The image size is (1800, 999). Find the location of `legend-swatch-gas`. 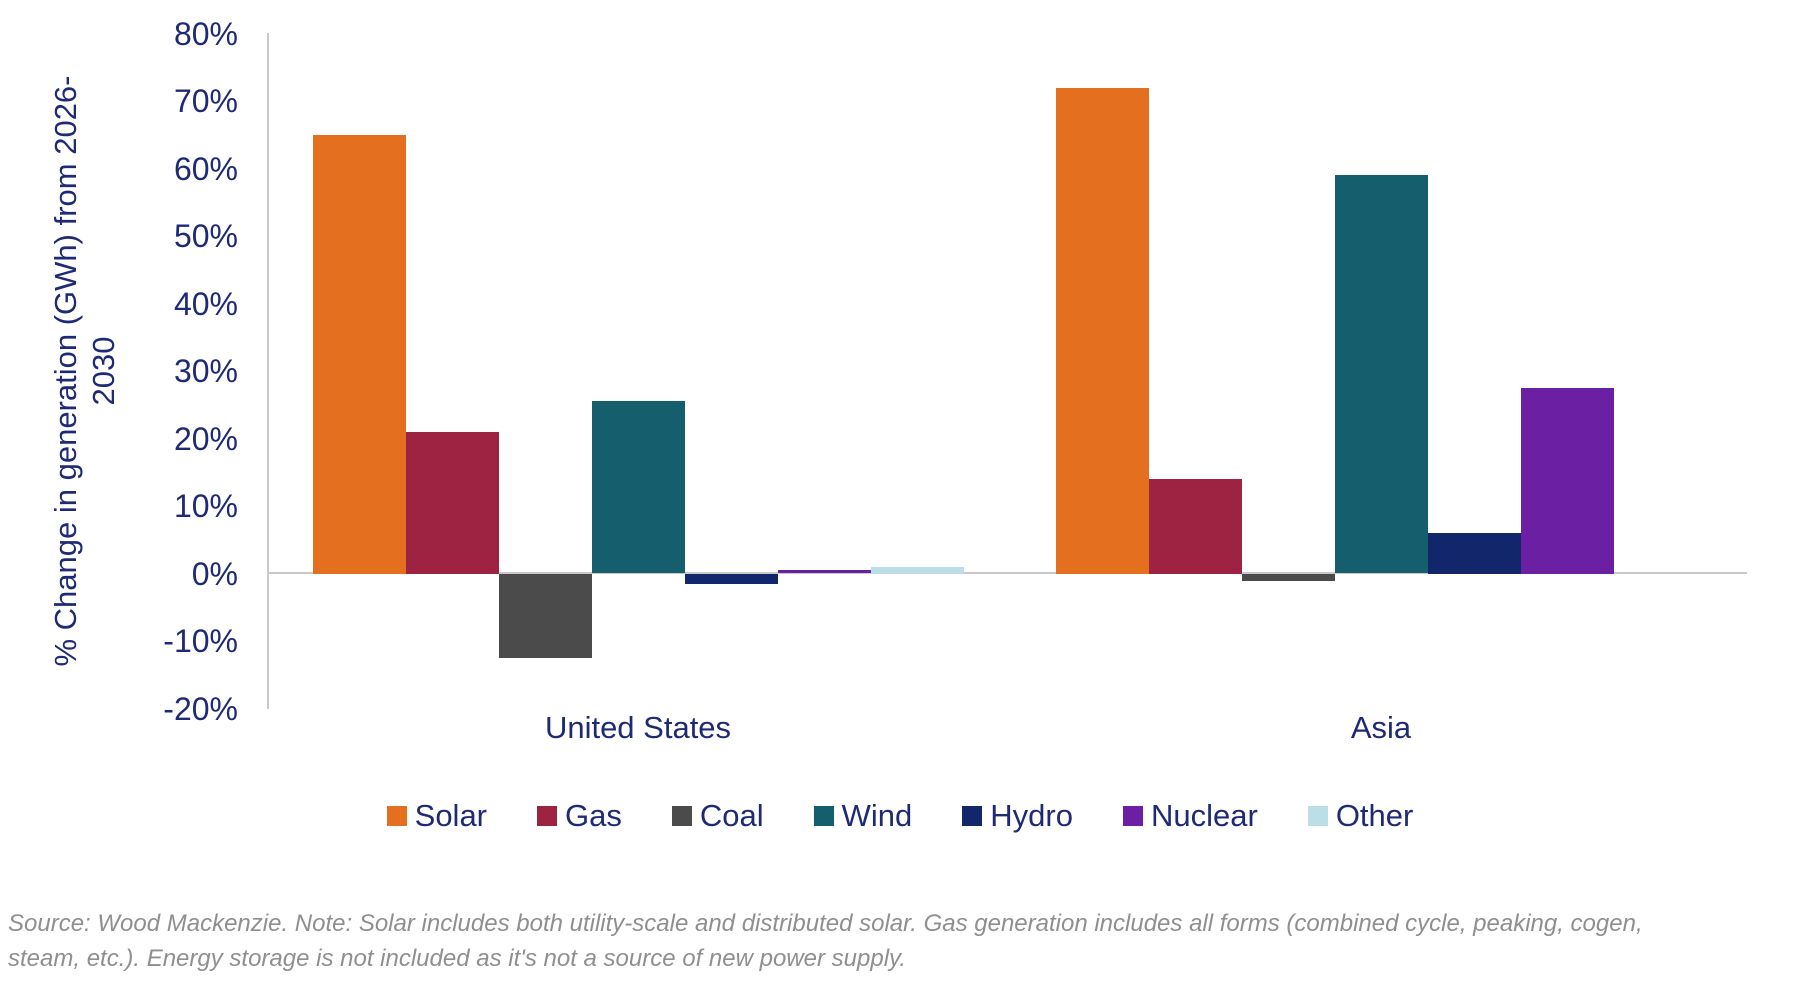

legend-swatch-gas is located at coordinates (547, 816).